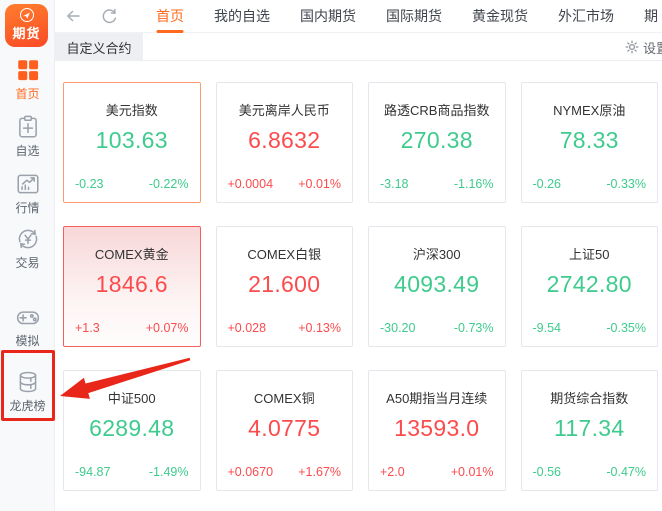 The height and width of the screenshot is (511, 662). Describe the element at coordinates (437, 430) in the screenshot. I see `market-card: A50期指当月连续 13593.0 +2.0 +0.01%` at that location.